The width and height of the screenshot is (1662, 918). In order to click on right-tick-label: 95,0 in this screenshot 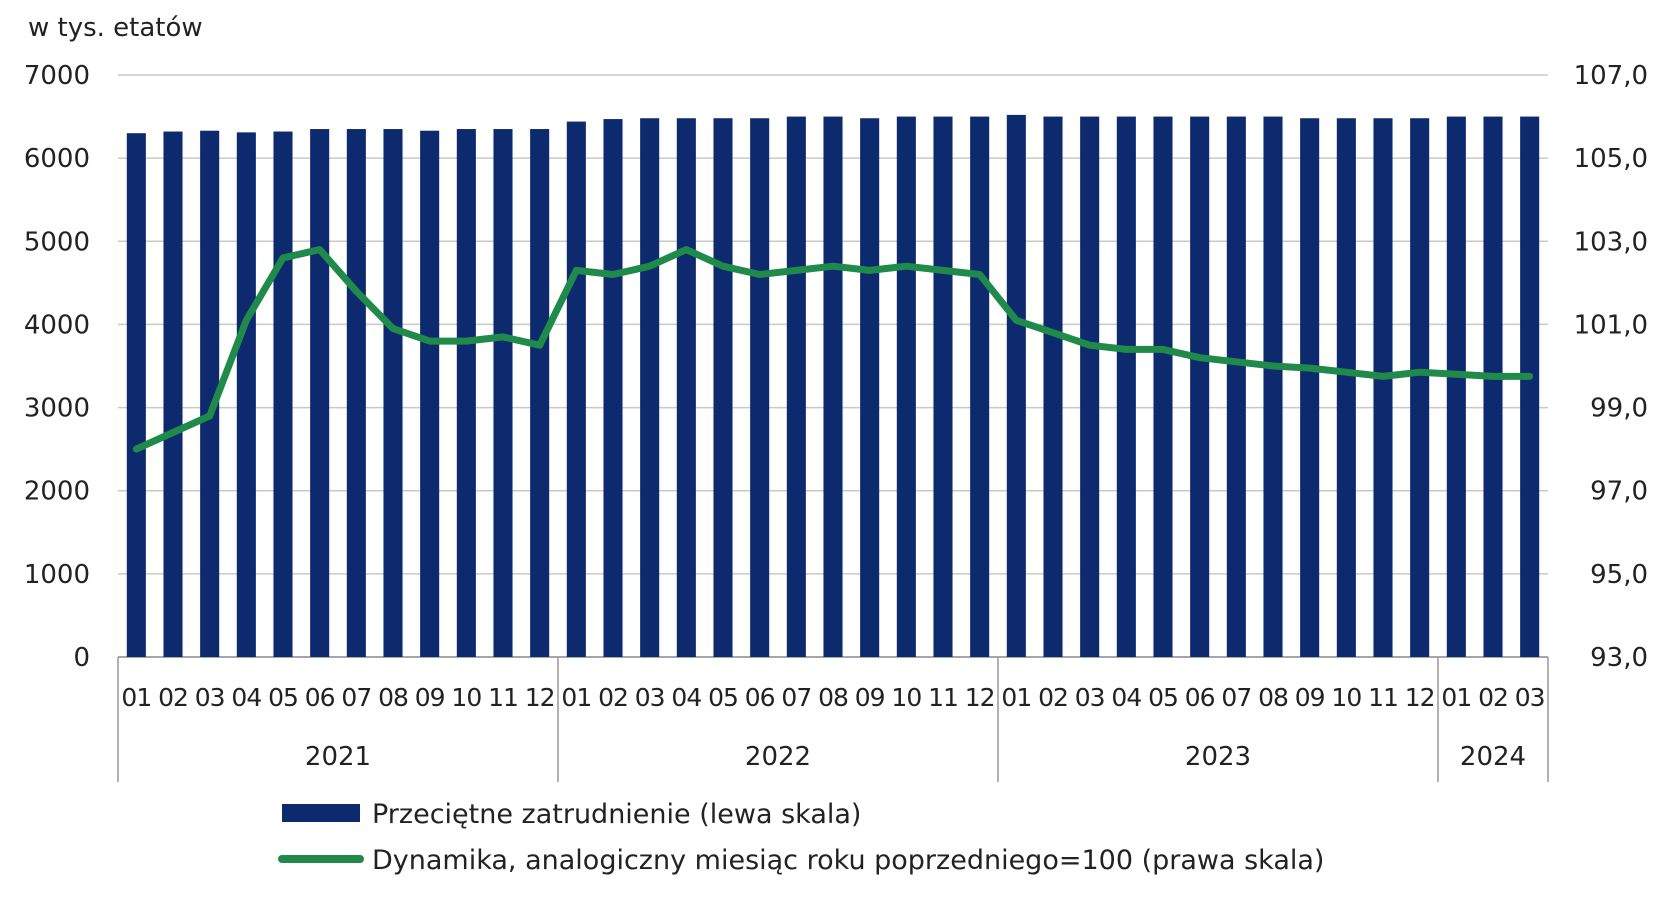, I will do `click(1619, 575)`.